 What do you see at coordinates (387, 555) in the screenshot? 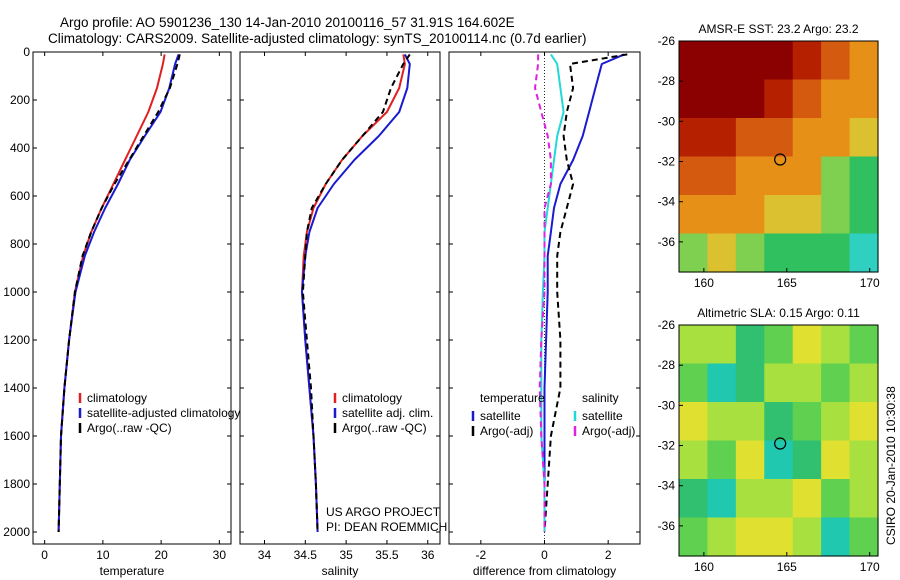
I see `xtick-label: 35.5` at bounding box center [387, 555].